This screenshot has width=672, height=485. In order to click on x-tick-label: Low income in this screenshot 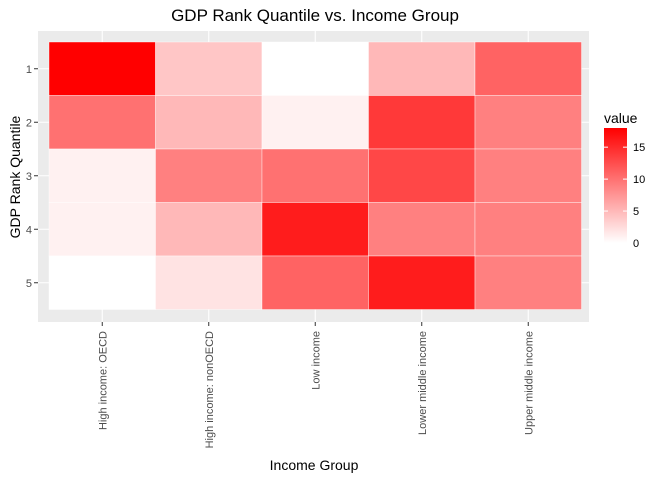, I will do `click(316, 360)`.